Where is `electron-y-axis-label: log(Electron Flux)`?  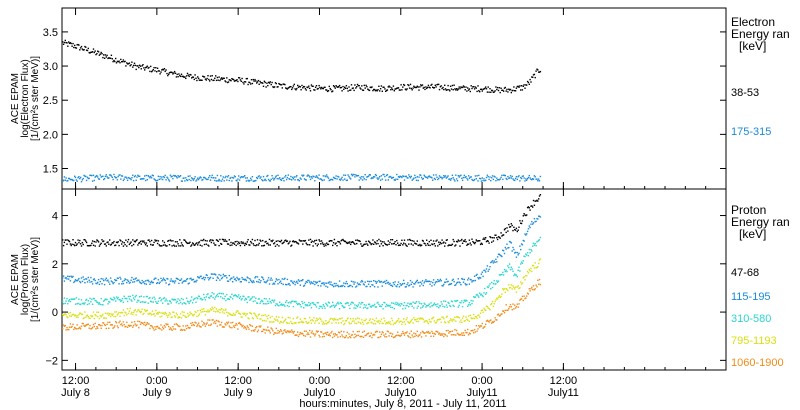
electron-y-axis-label: log(Electron Flux) is located at coordinates (25, 98).